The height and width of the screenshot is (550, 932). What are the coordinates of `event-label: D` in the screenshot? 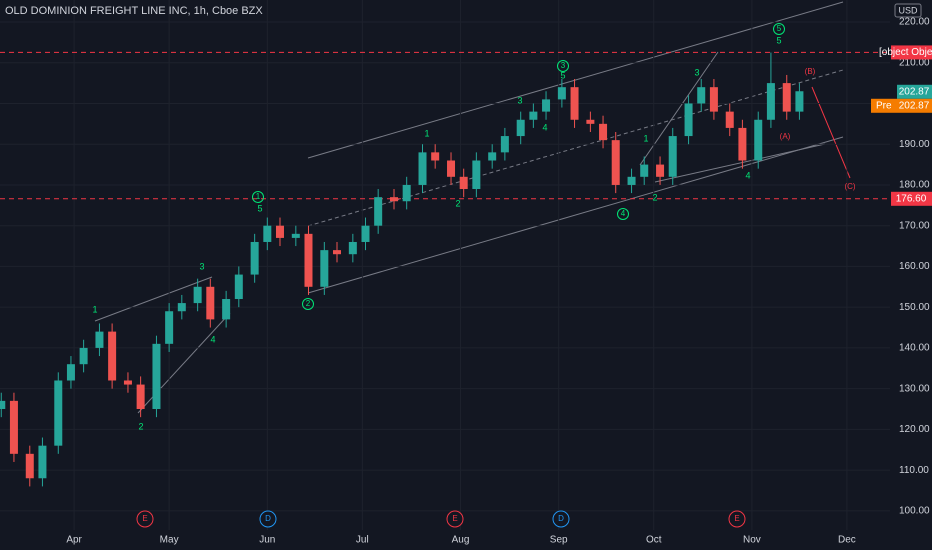 It's located at (561, 518).